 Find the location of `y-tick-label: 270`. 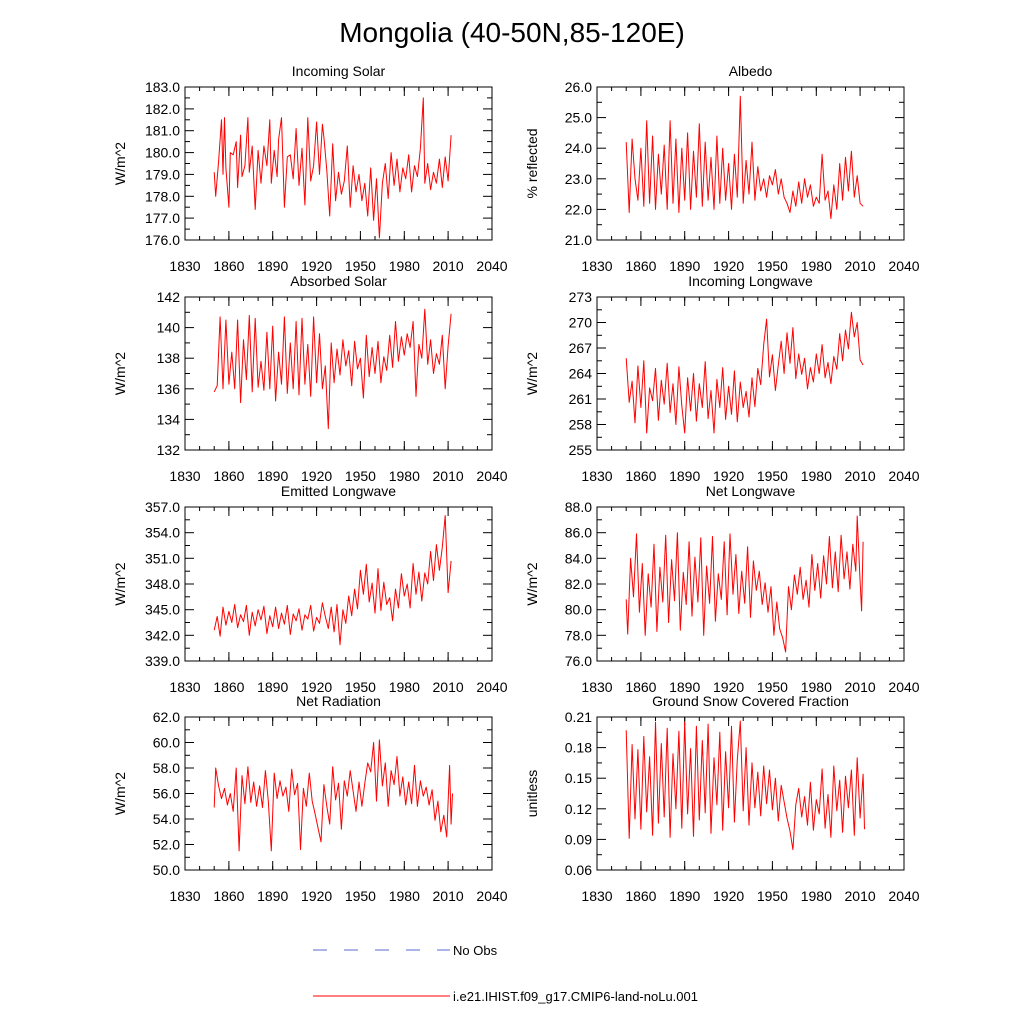

y-tick-label: 270 is located at coordinates (581, 323).